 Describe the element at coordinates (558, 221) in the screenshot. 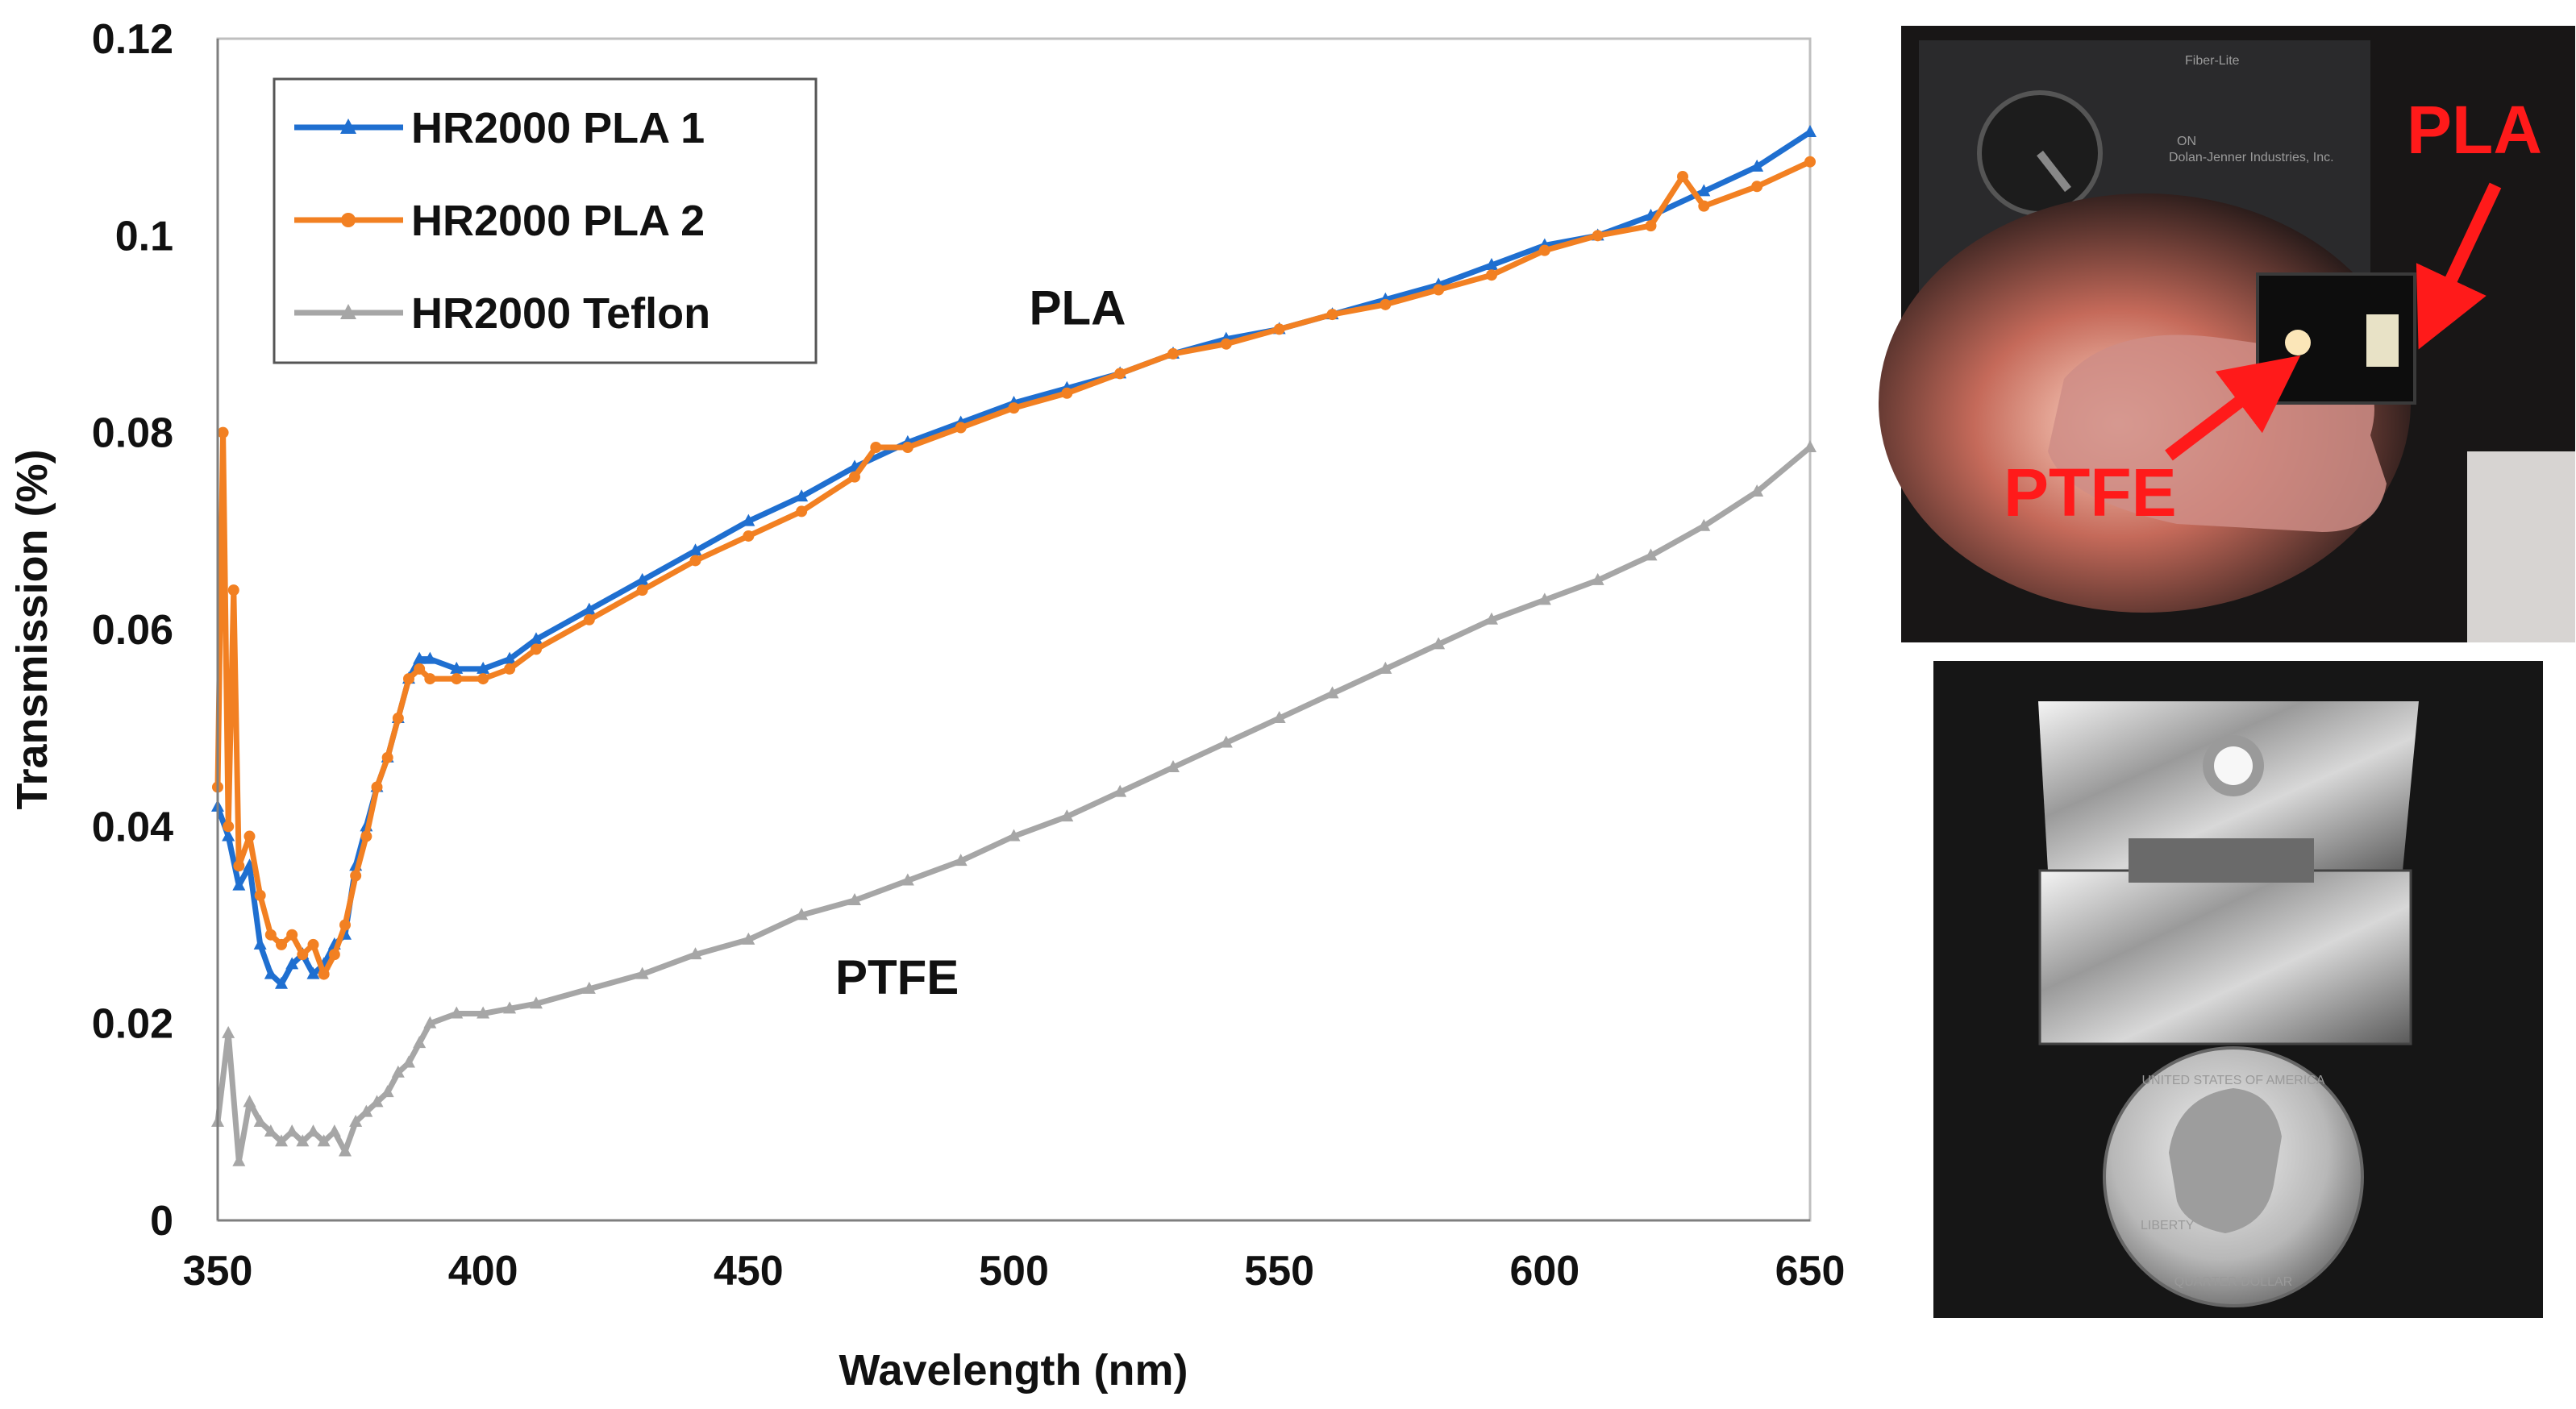

I see `legend-label: HR2000 PLA 2` at that location.